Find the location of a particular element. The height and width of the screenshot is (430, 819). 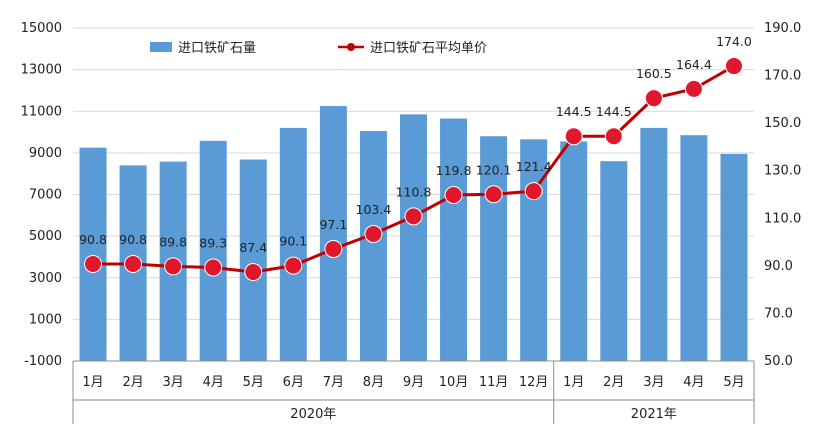

data-label: 110.8 is located at coordinates (414, 191).